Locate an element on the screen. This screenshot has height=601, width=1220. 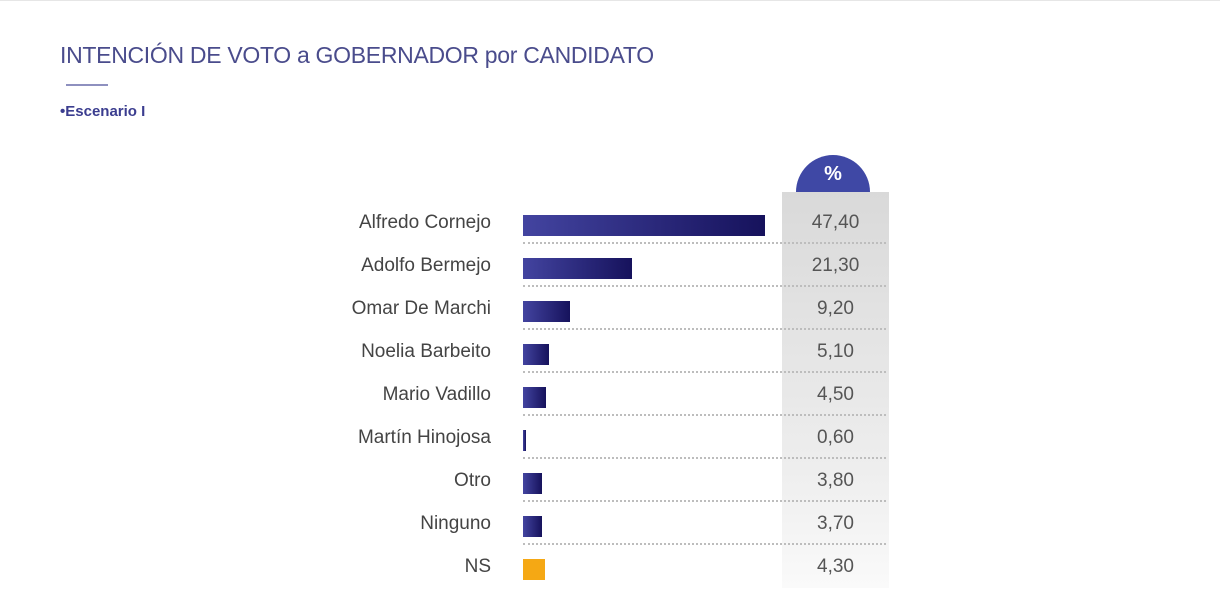
bar-row: Ninguno 3,70 is located at coordinates (610, 524).